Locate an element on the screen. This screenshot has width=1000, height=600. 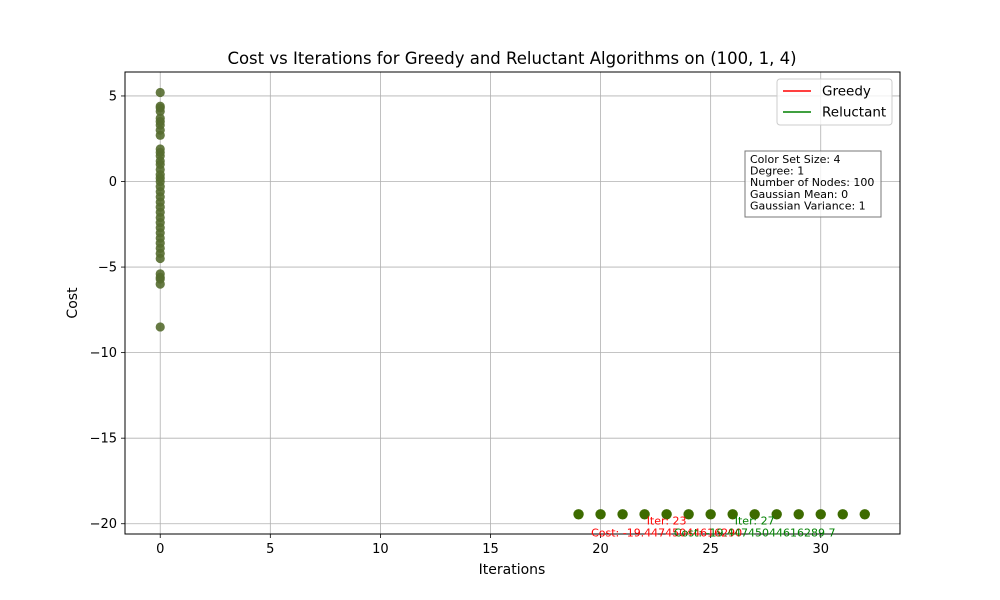
x-axis-label: Iterations is located at coordinates (512, 570).